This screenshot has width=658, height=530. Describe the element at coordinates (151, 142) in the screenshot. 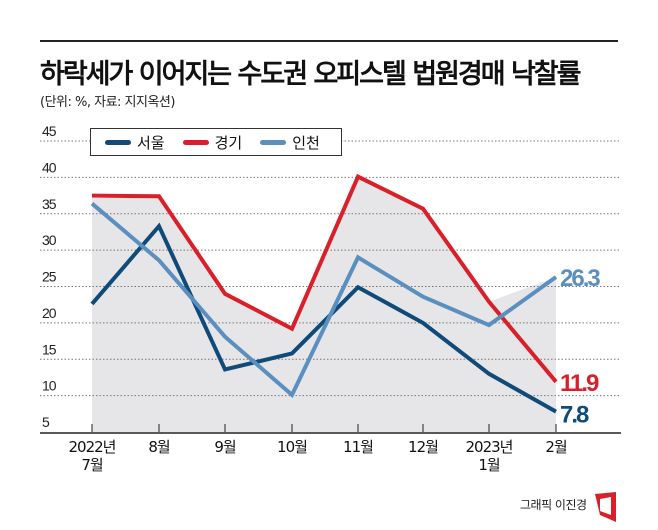

I see `legend-label: 서울` at that location.